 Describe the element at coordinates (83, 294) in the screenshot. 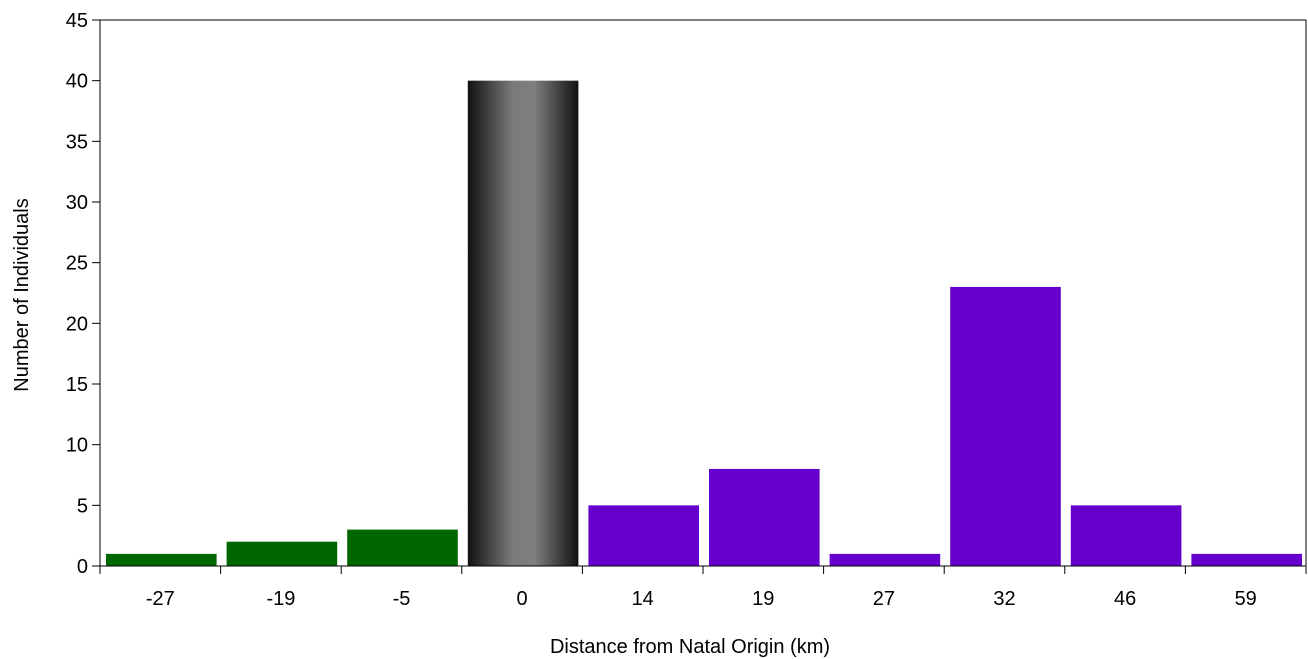

I see `y-axis: 0 5 10 15 20 25 30 35 40 45` at that location.